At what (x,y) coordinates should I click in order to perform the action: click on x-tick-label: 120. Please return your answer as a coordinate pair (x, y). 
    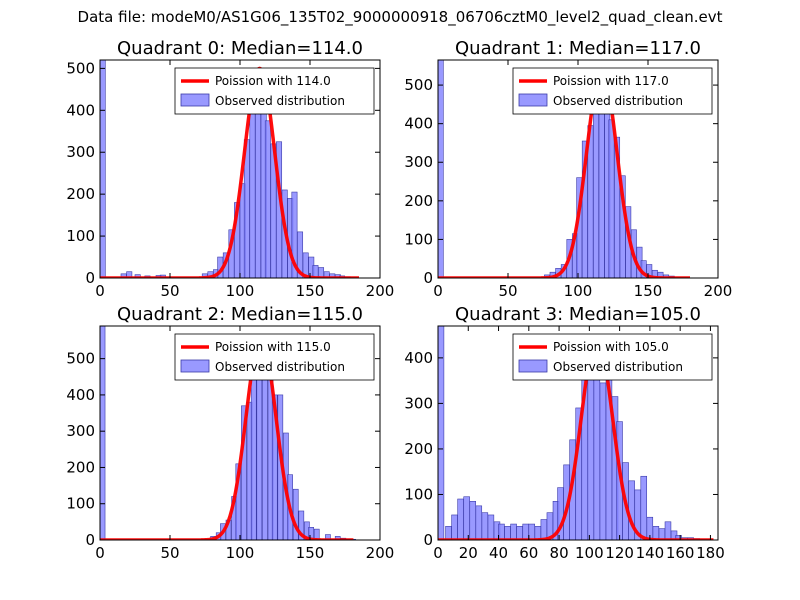
    Looking at the image, I should click on (619, 553).